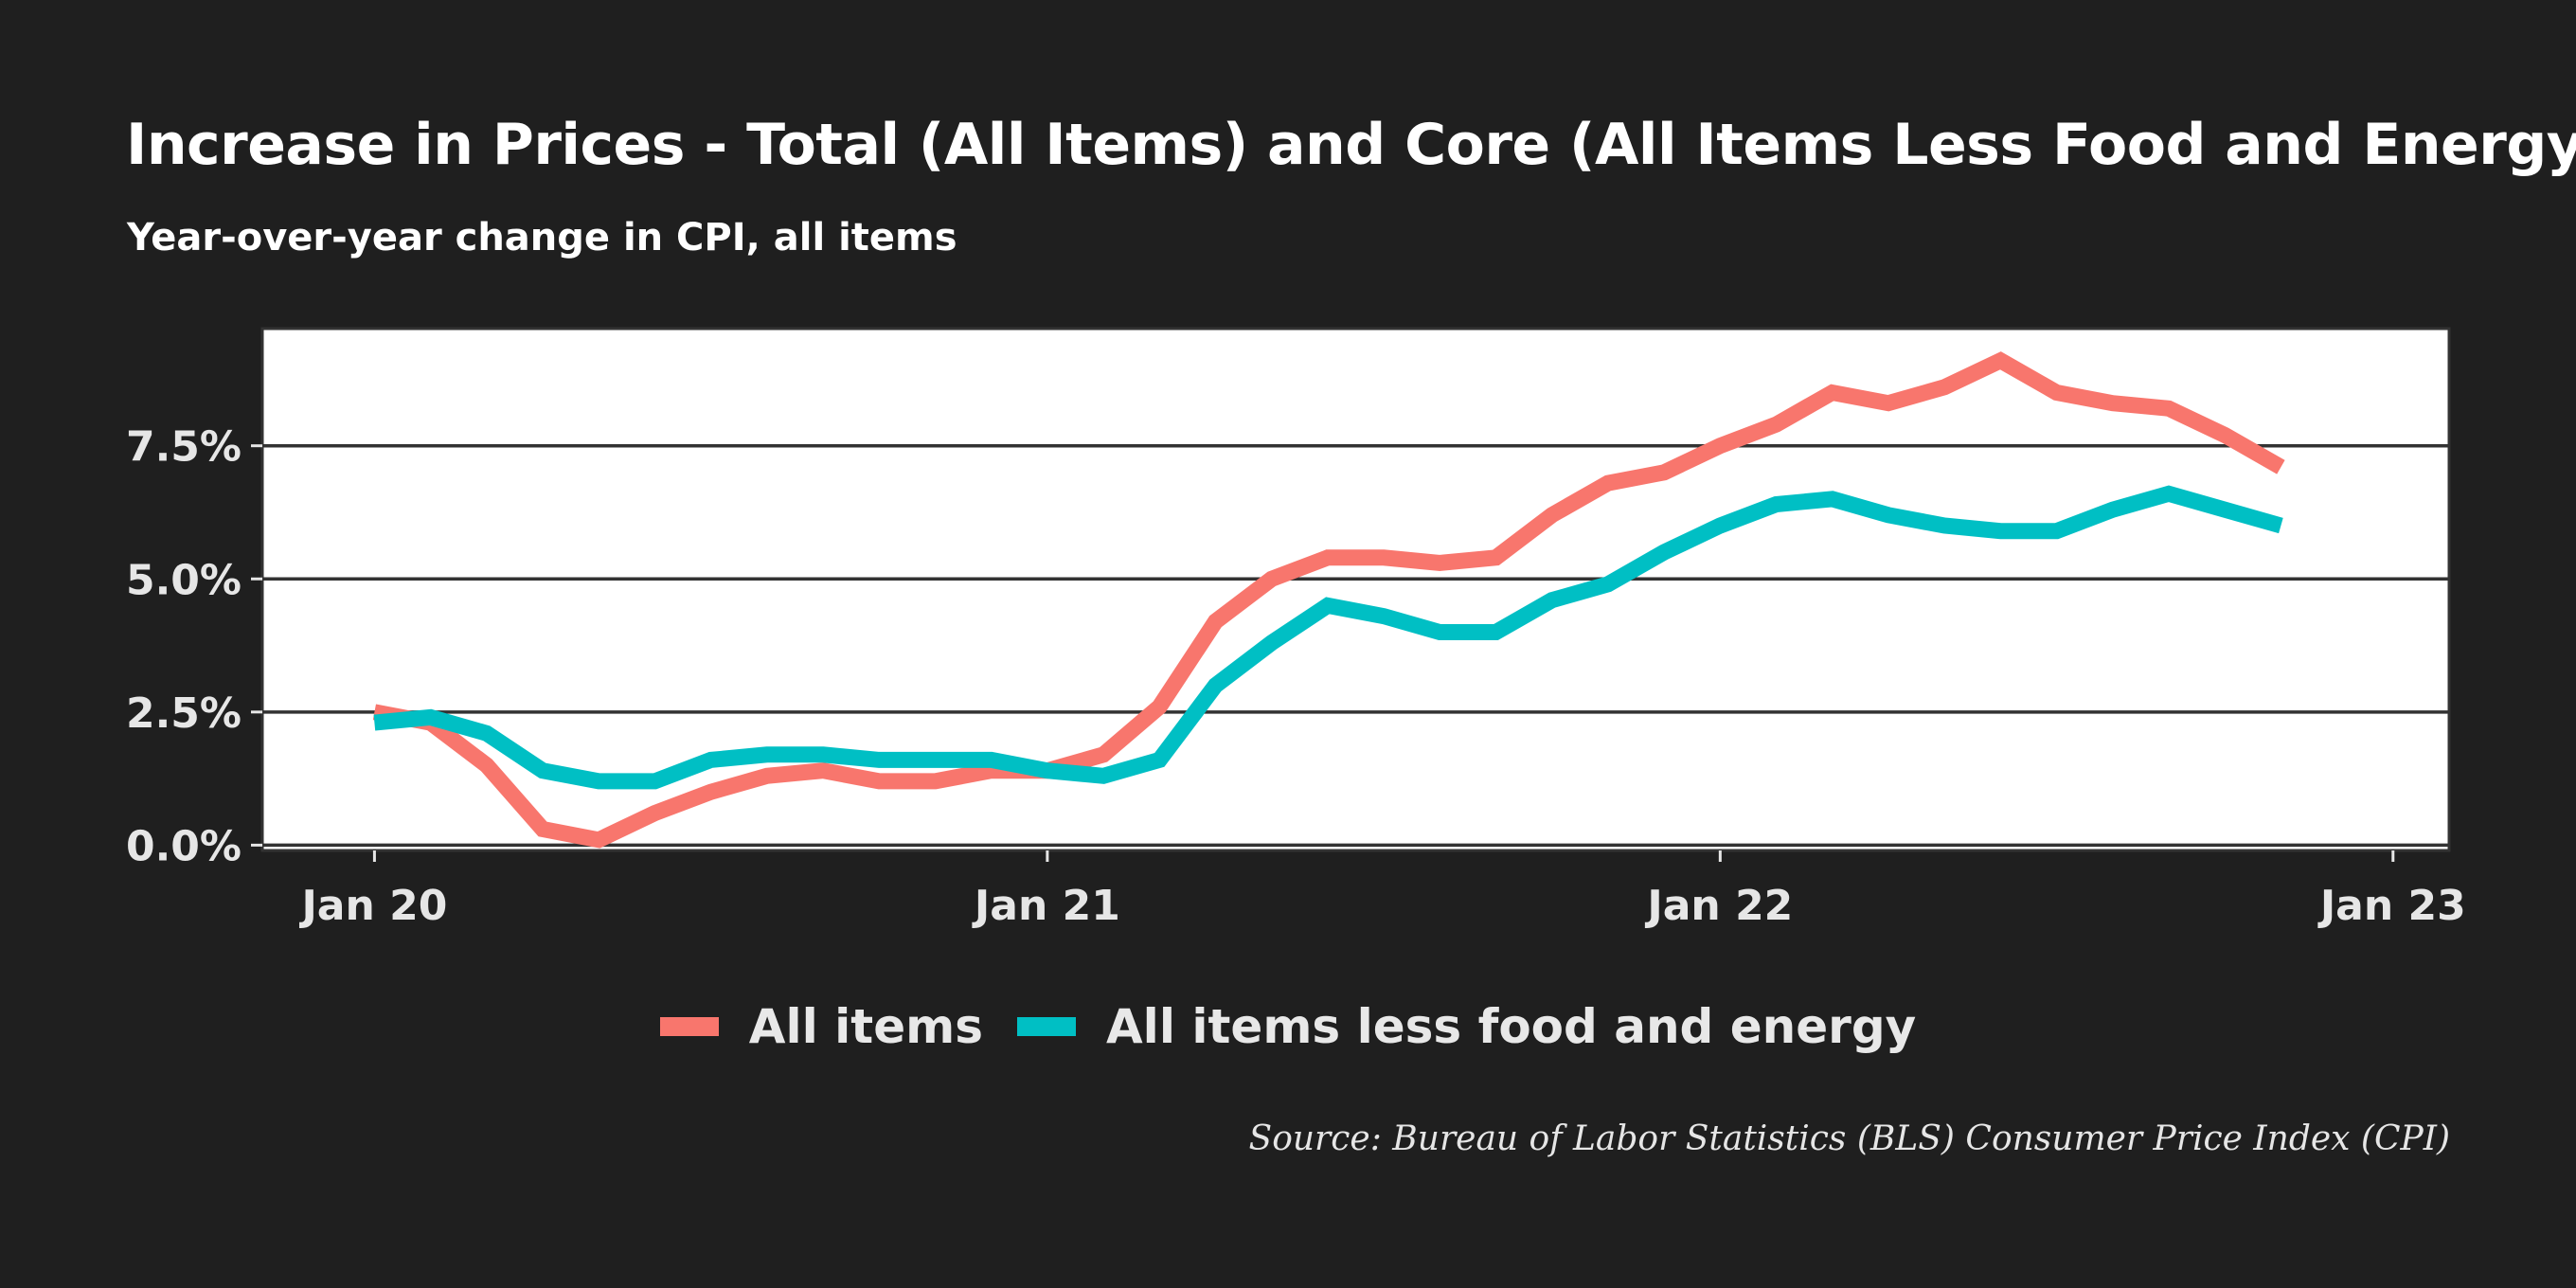 The image size is (2576, 1288). I want to click on x-tick-label: Jan 23, so click(2391, 906).